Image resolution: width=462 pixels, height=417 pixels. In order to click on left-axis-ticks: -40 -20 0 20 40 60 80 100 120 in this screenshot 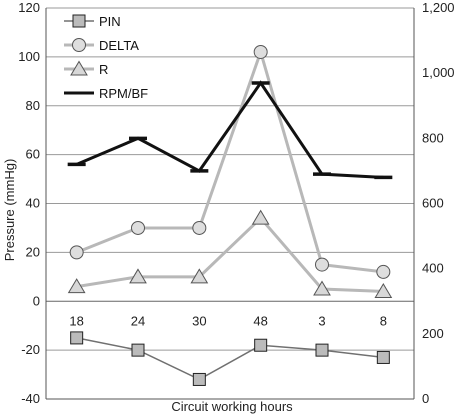, I will do `click(29, 203)`.